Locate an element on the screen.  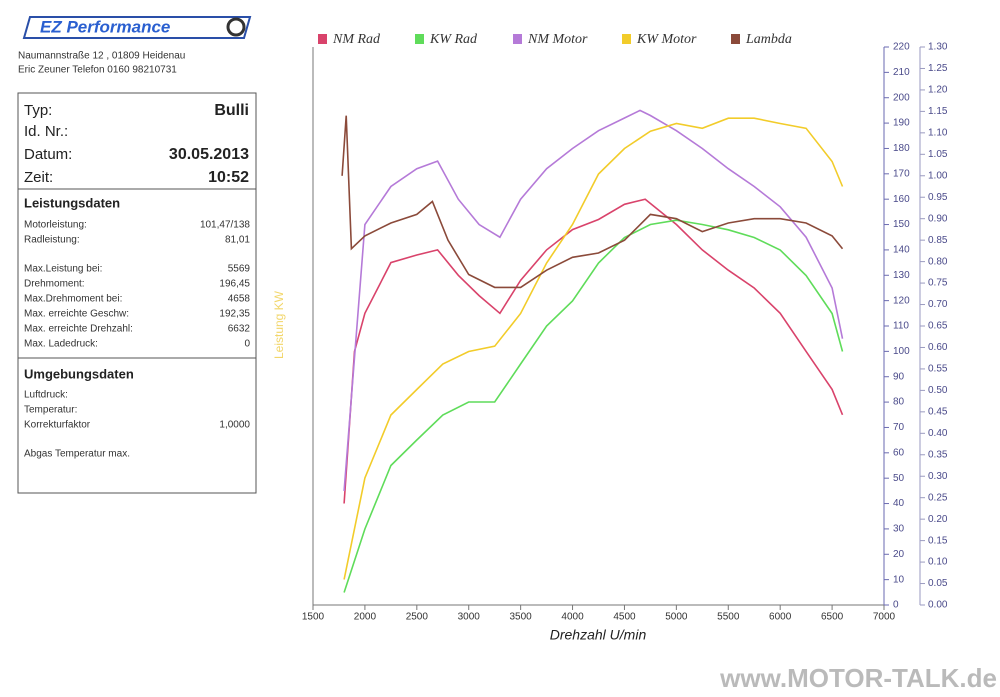
row-value: 6632 is located at coordinates (239, 329).